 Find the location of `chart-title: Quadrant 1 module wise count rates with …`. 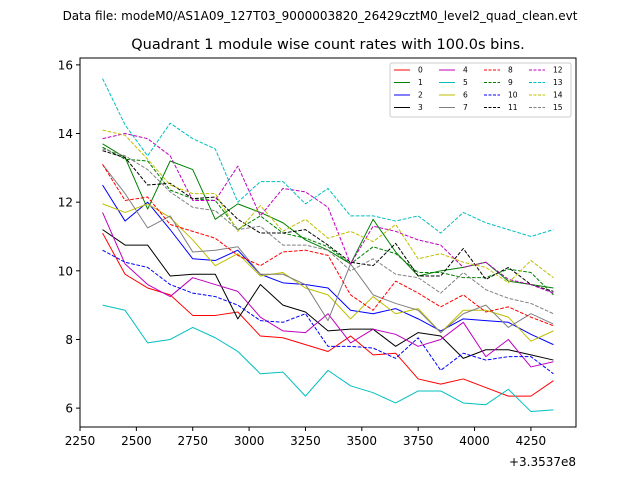

chart-title: Quadrant 1 module wise count rates with … is located at coordinates (328, 45).